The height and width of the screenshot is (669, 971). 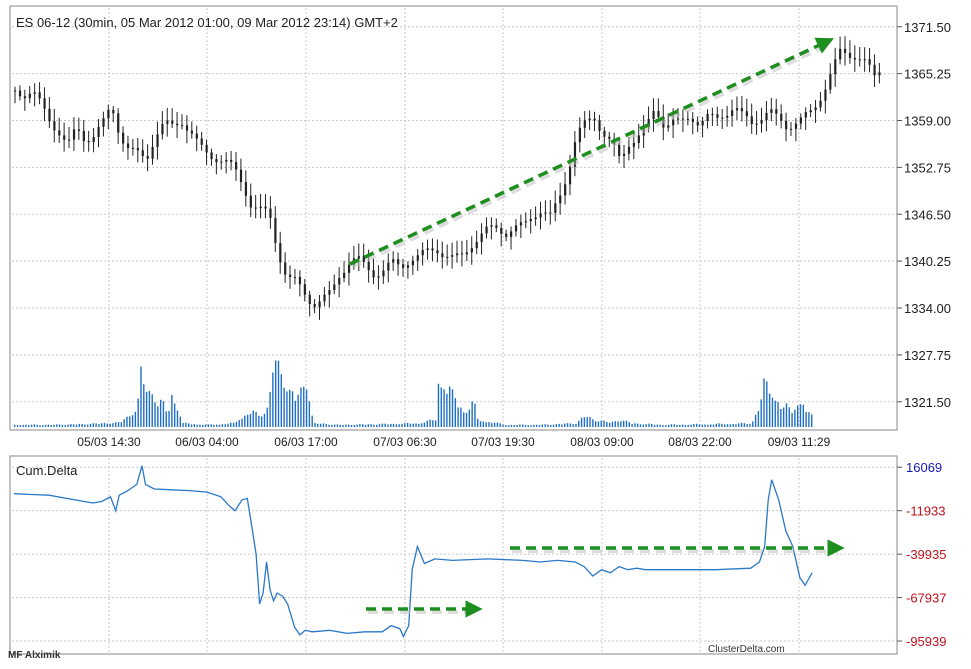 What do you see at coordinates (602, 442) in the screenshot?
I see `xtick-label: 08/03 09:00` at bounding box center [602, 442].